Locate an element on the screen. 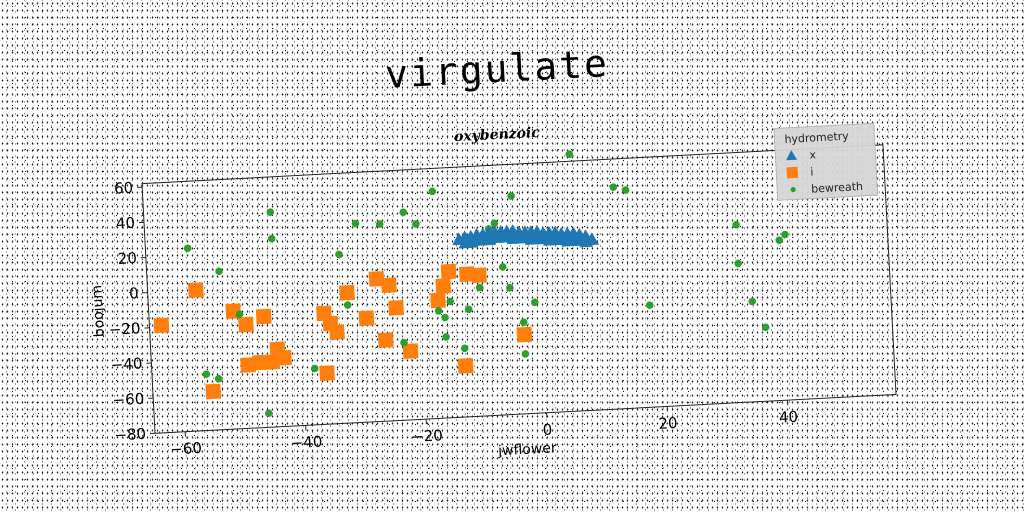 The height and width of the screenshot is (512, 1024). y-tick-label: −80 is located at coordinates (130, 435).